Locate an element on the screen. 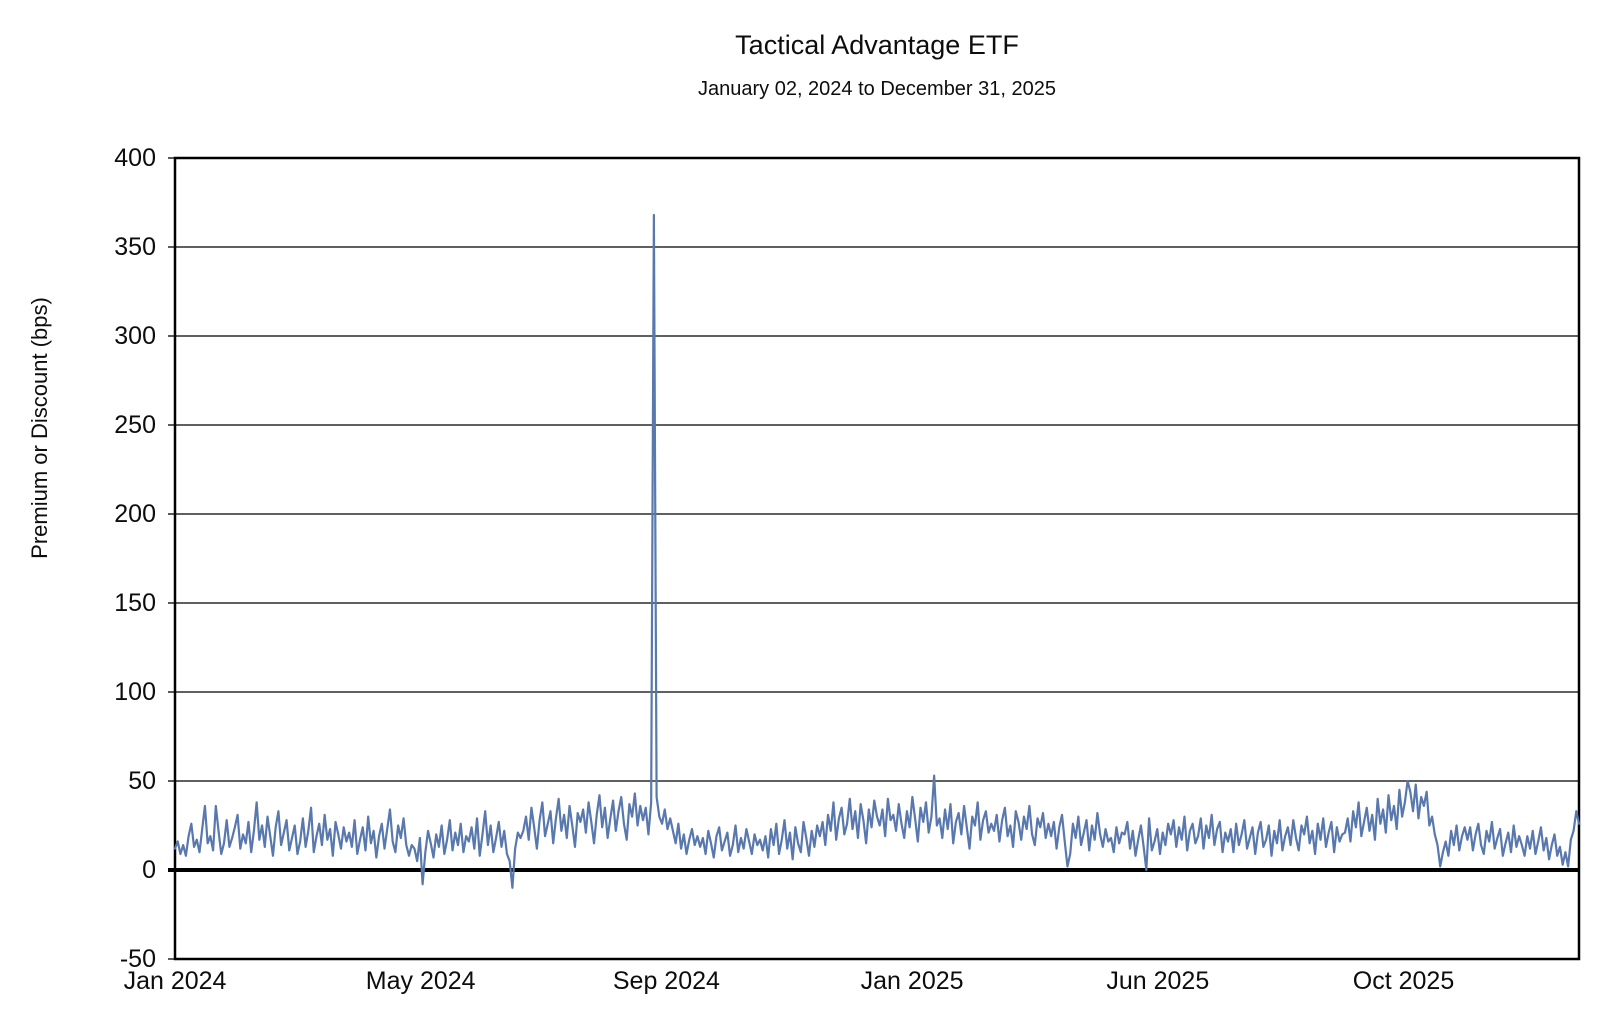  x-tick-label: Oct 2025 is located at coordinates (1403, 981).